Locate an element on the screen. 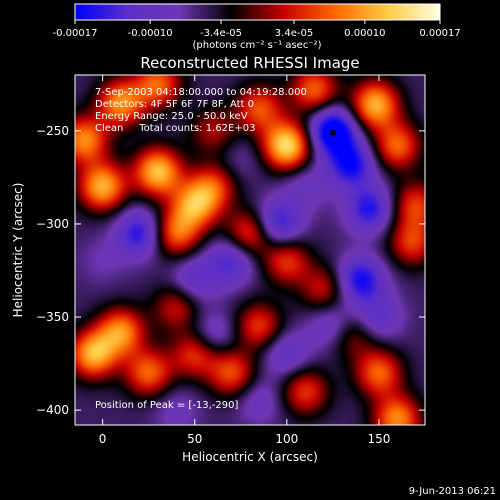 The image size is (500, 500). annotation-peak-position: Position of Peak = [-13,-290] is located at coordinates (167, 405).